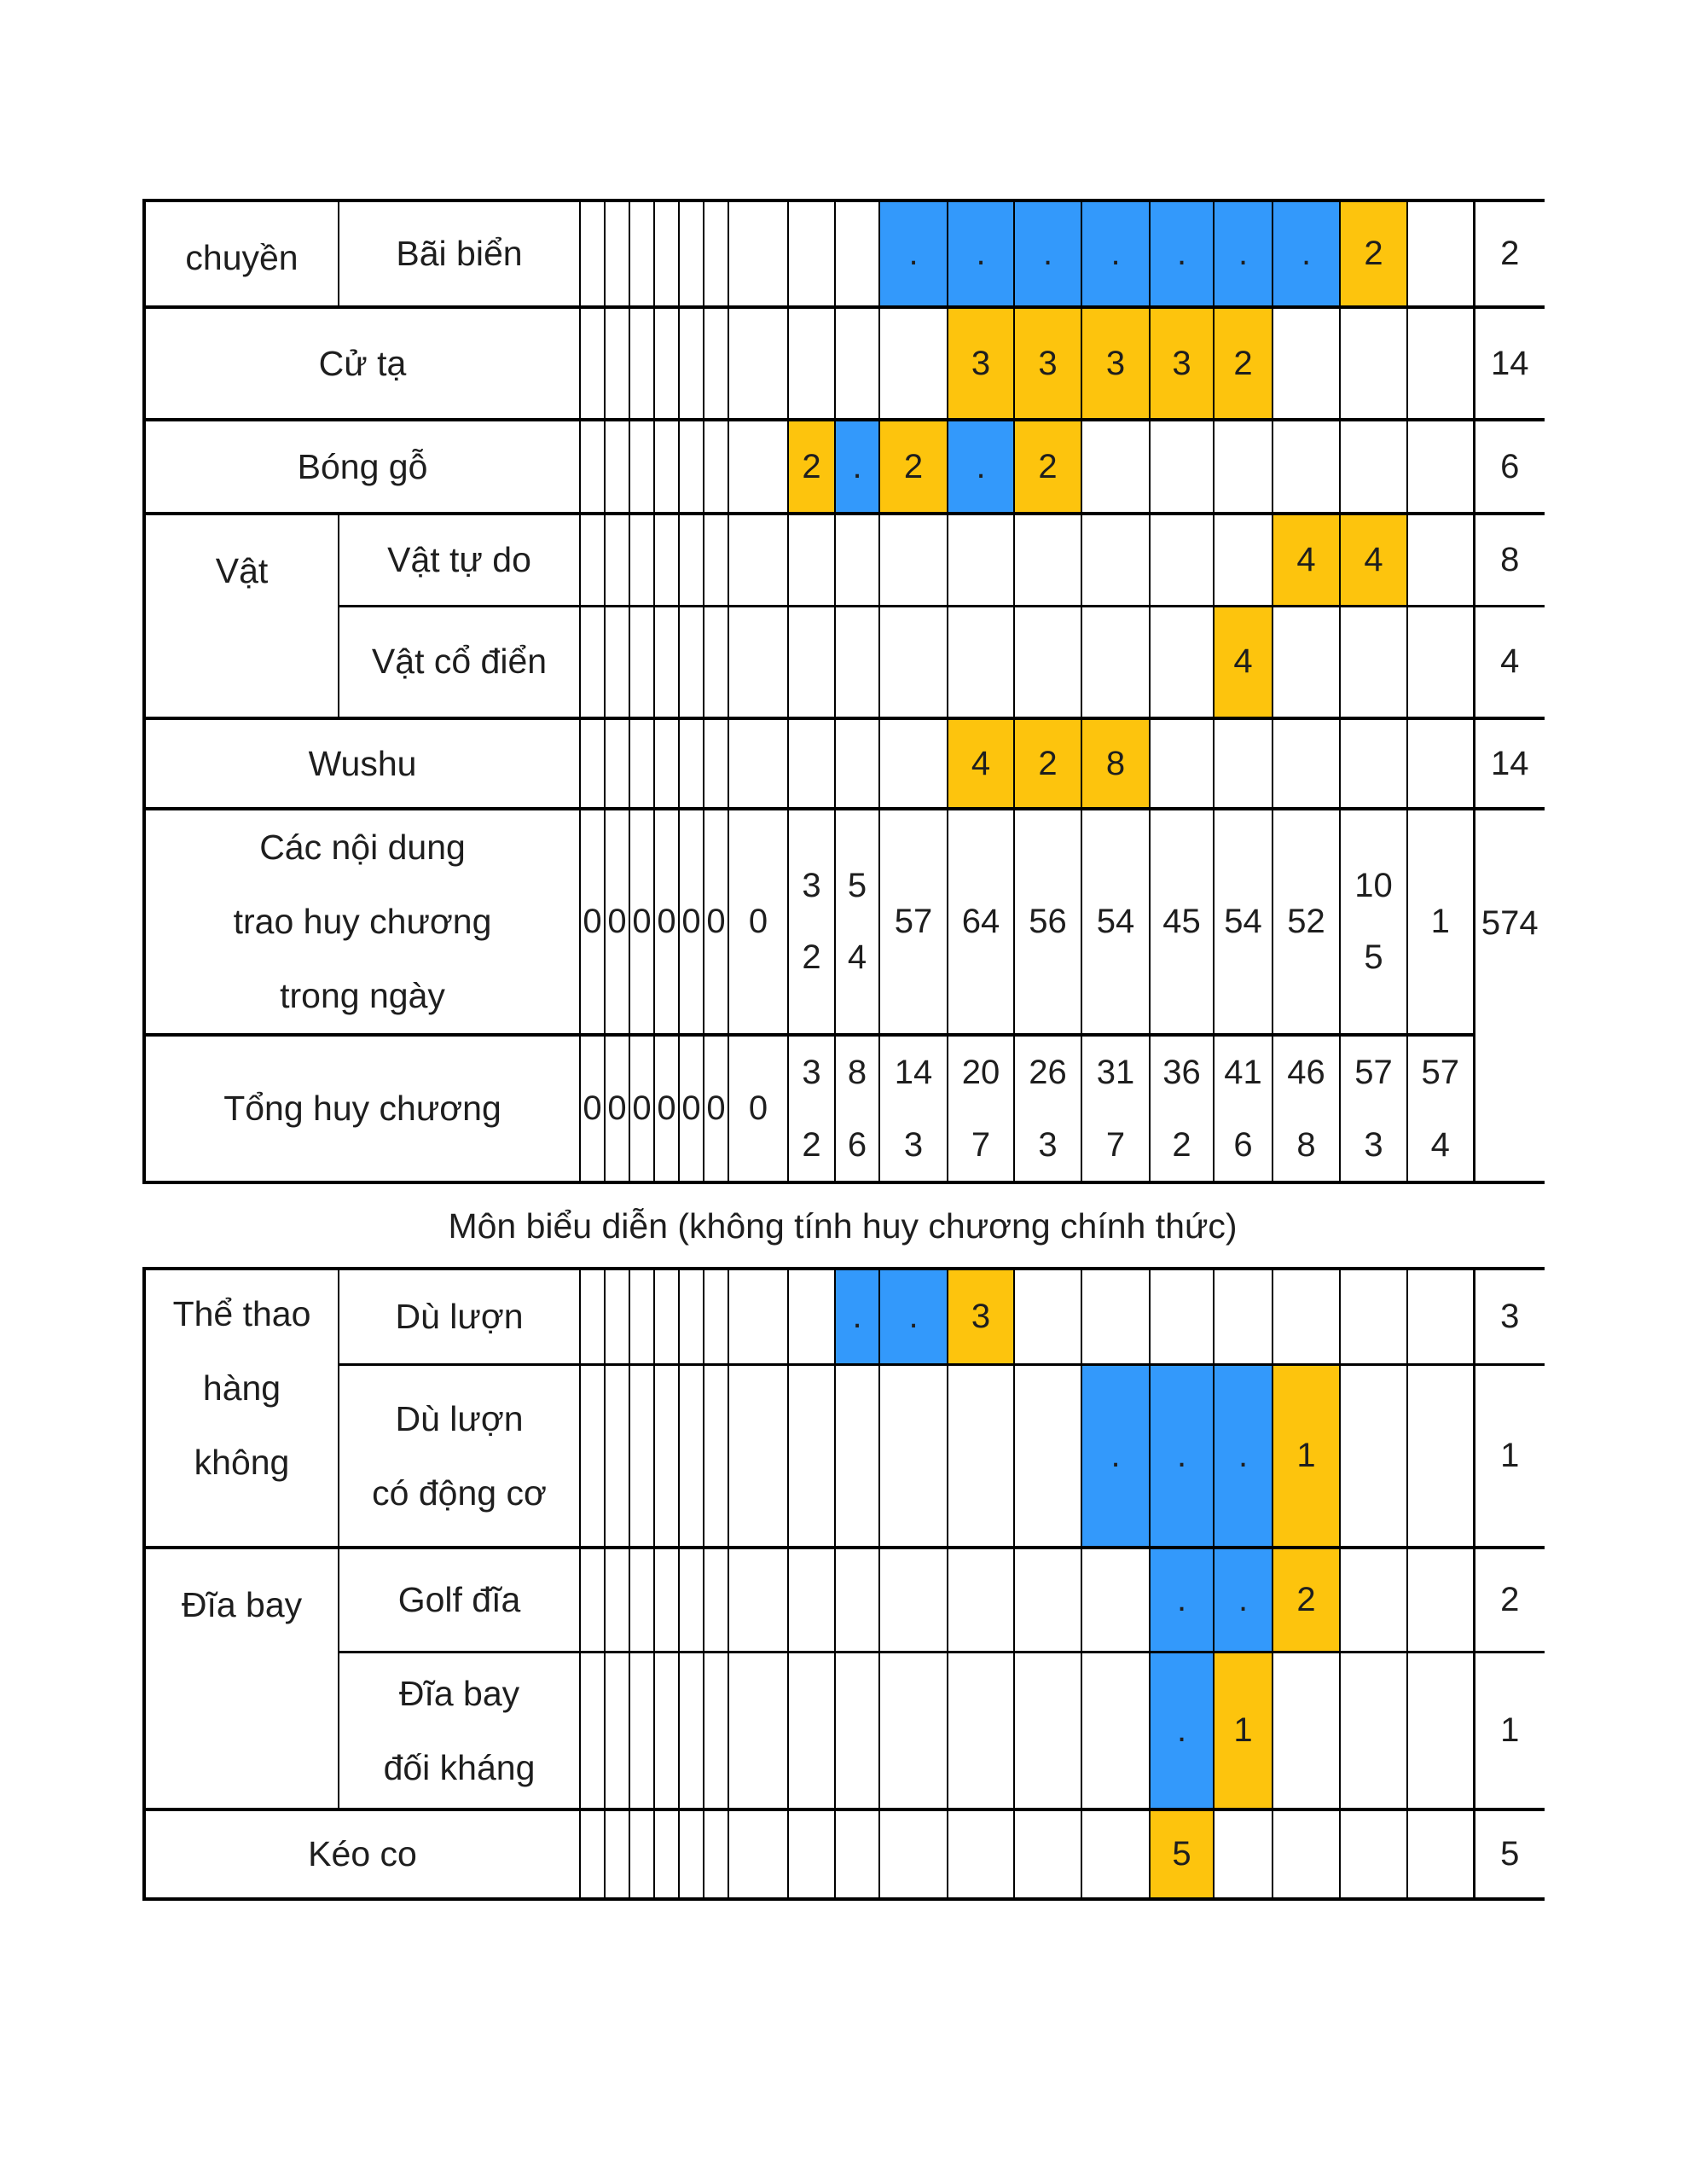  What do you see at coordinates (1307, 922) in the screenshot?
I see `summary-value-cell: 52` at bounding box center [1307, 922].